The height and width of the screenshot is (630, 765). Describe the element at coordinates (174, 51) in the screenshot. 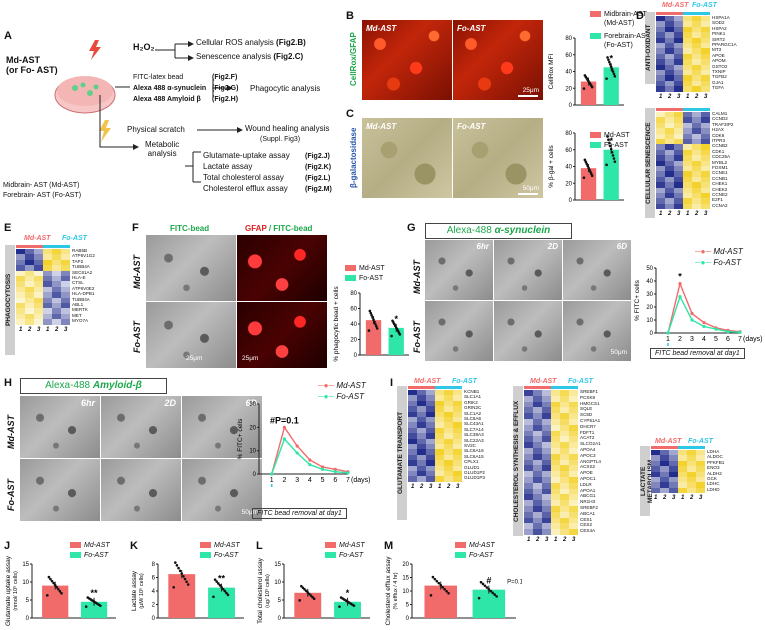

I see `h2o2-arrows` at that location.